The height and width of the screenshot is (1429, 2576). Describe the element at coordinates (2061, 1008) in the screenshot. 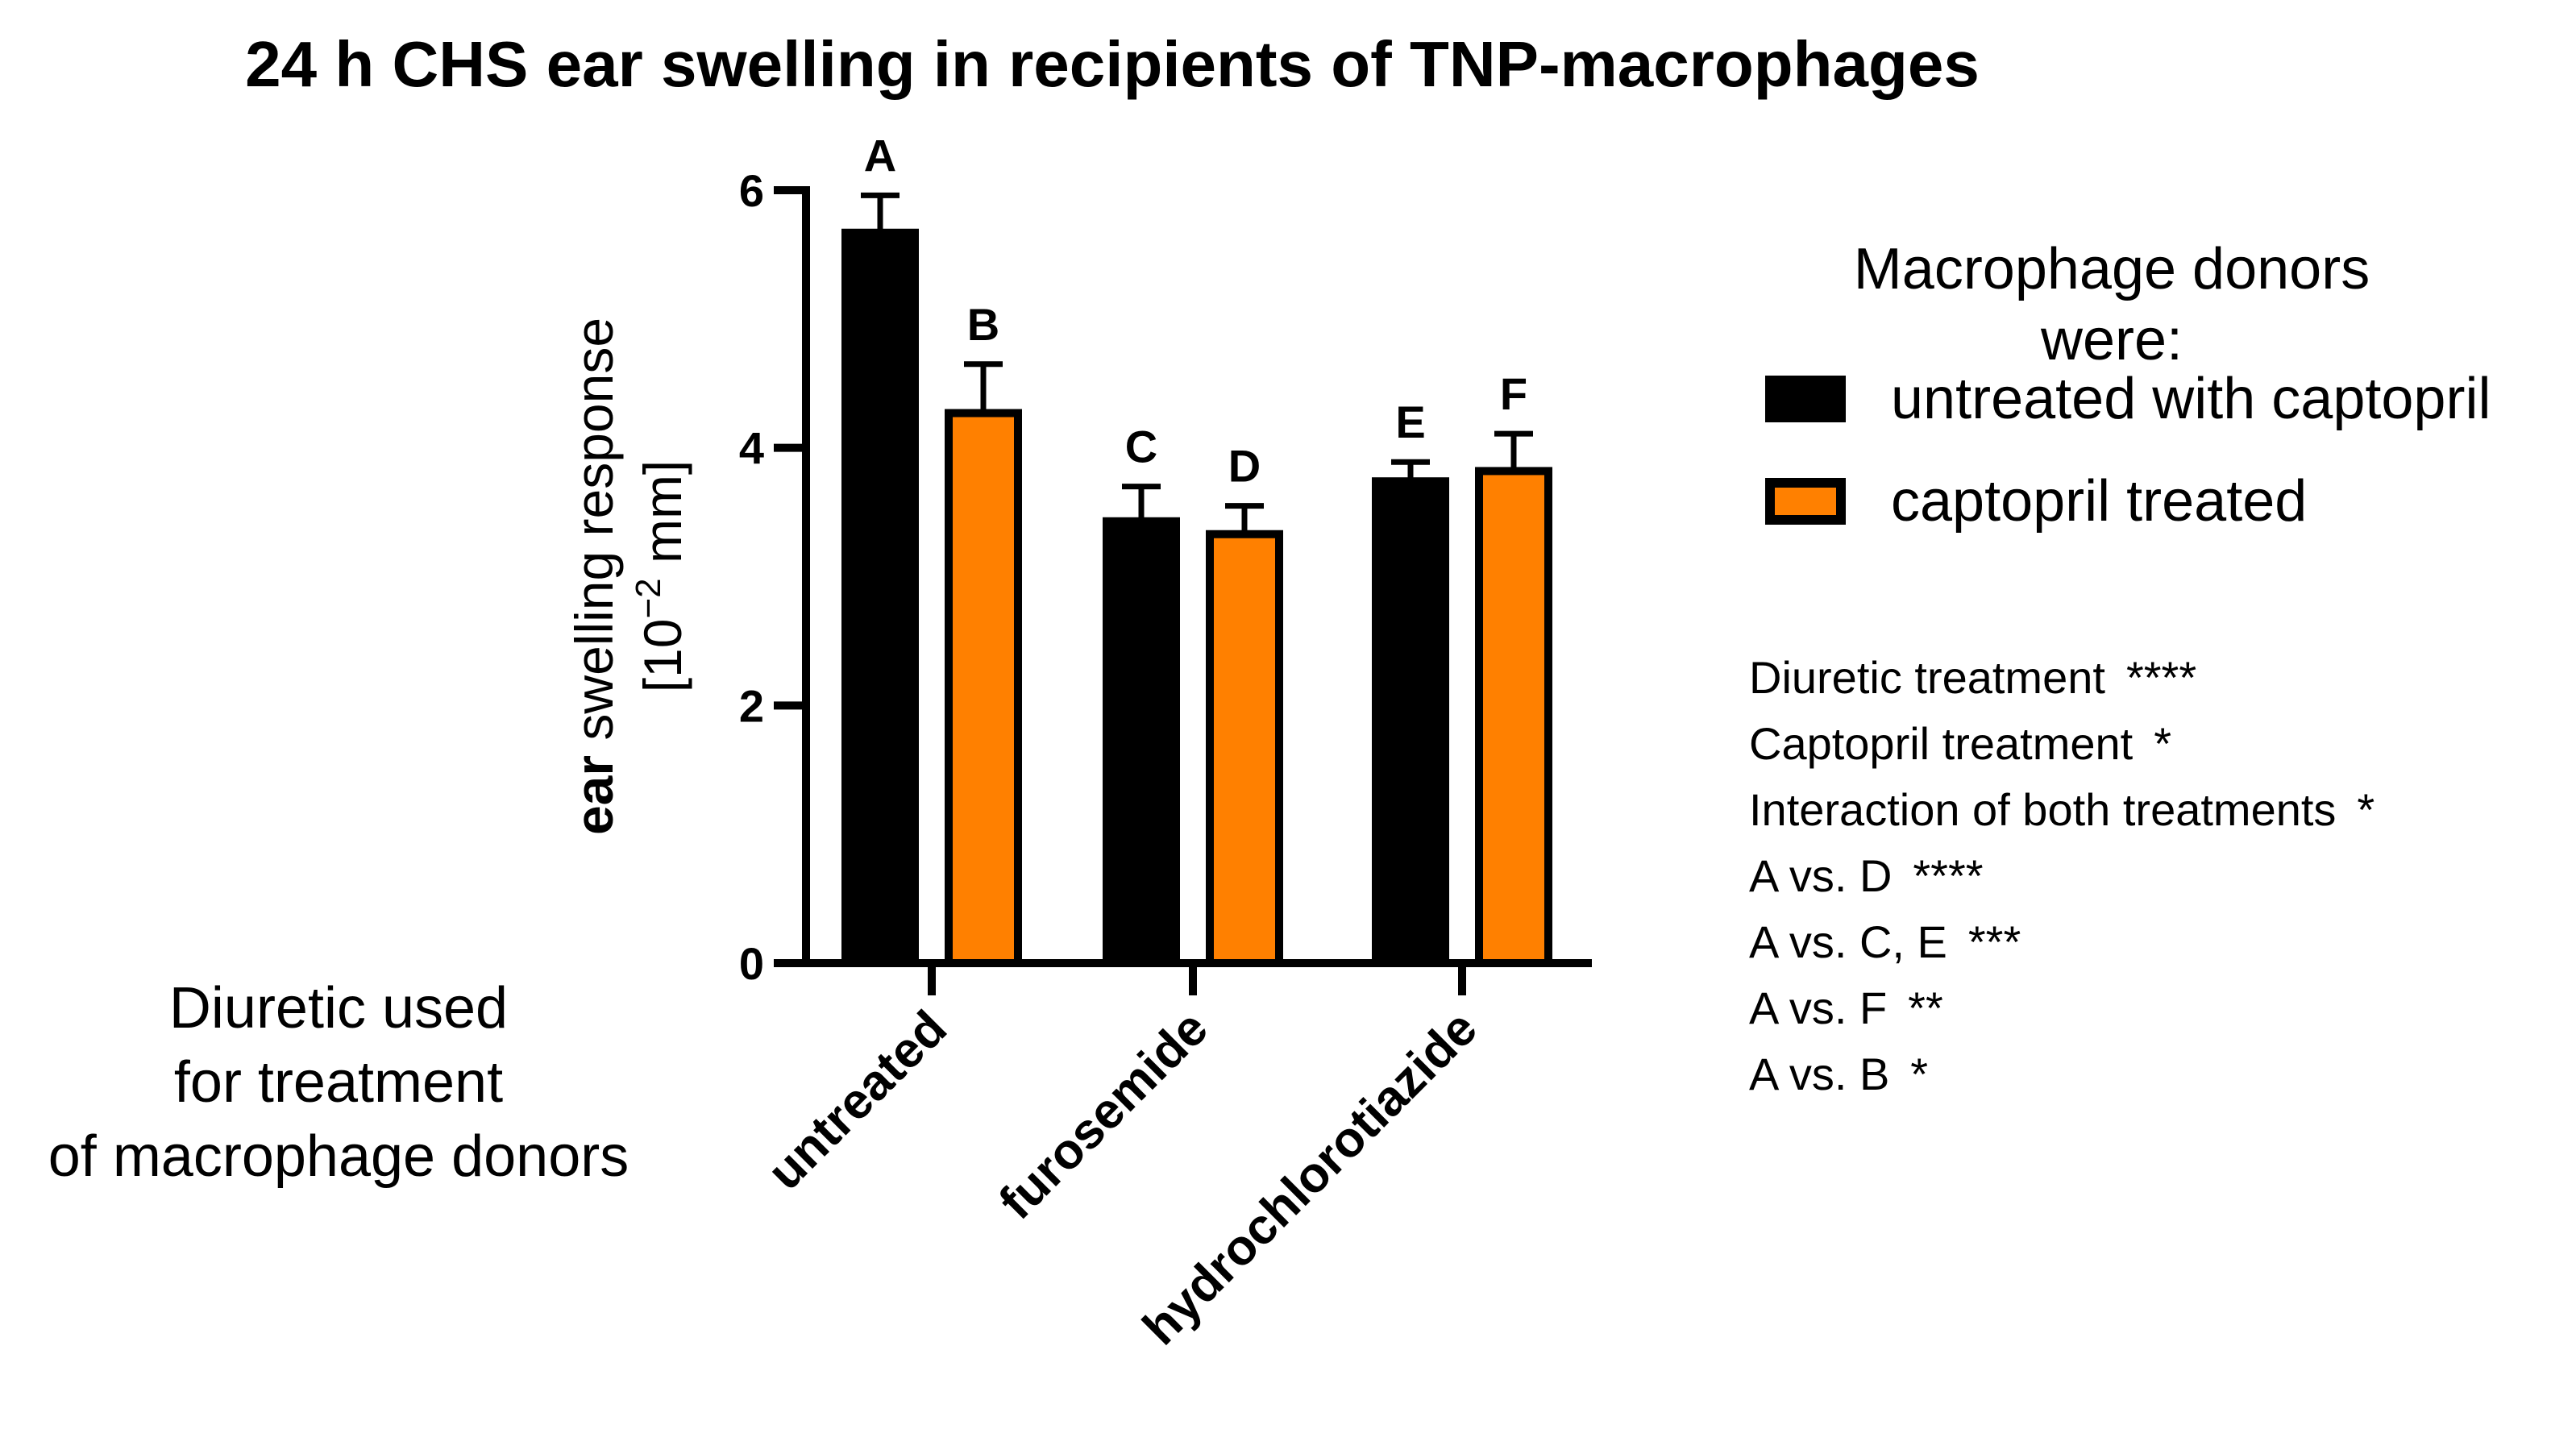

I see `stat-line: A vs. F **` at that location.